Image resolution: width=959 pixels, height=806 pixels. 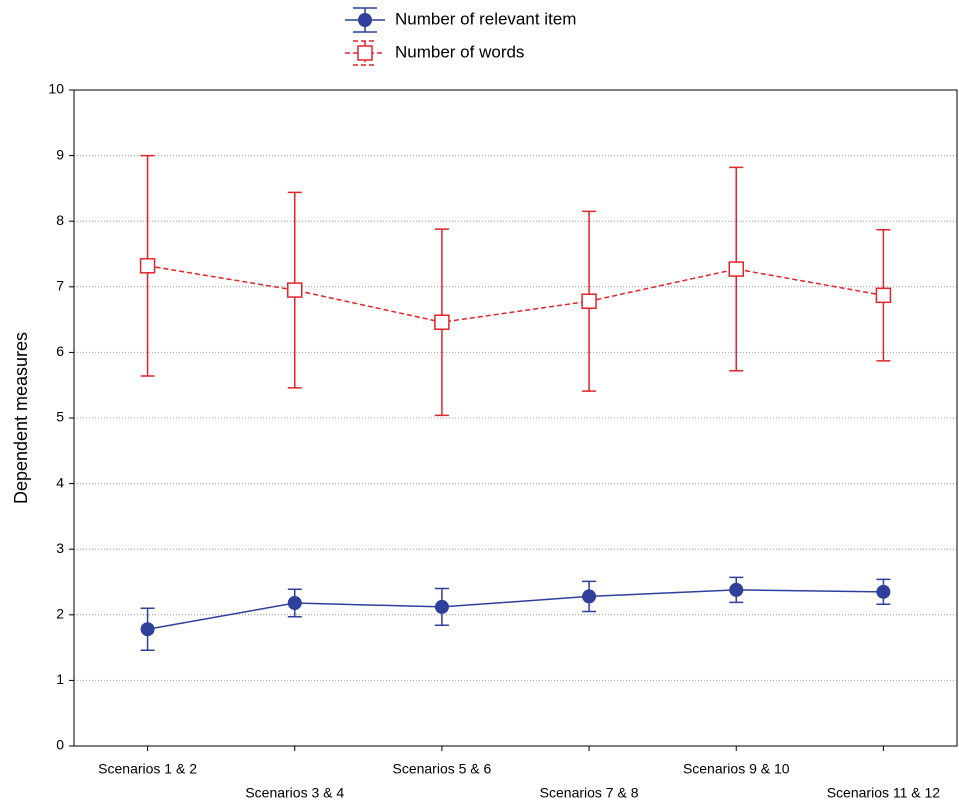 What do you see at coordinates (60, 745) in the screenshot?
I see `y-tick-label: 0` at bounding box center [60, 745].